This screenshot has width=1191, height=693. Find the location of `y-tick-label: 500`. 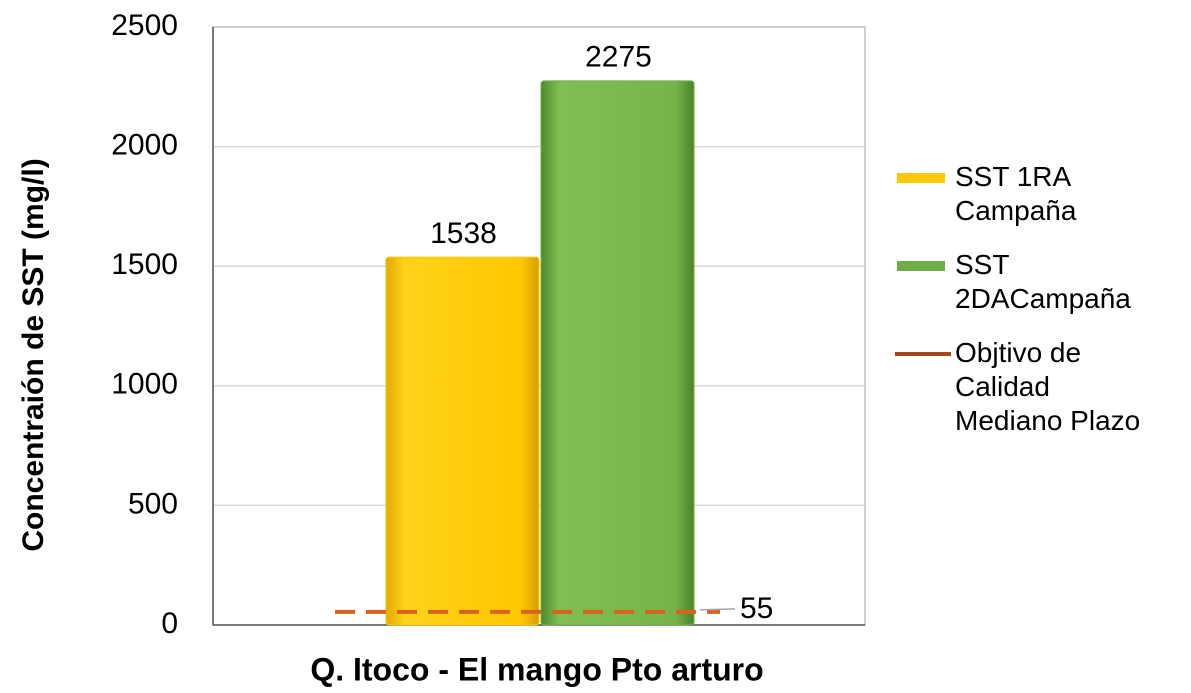

y-tick-label: 500 is located at coordinates (153, 503).